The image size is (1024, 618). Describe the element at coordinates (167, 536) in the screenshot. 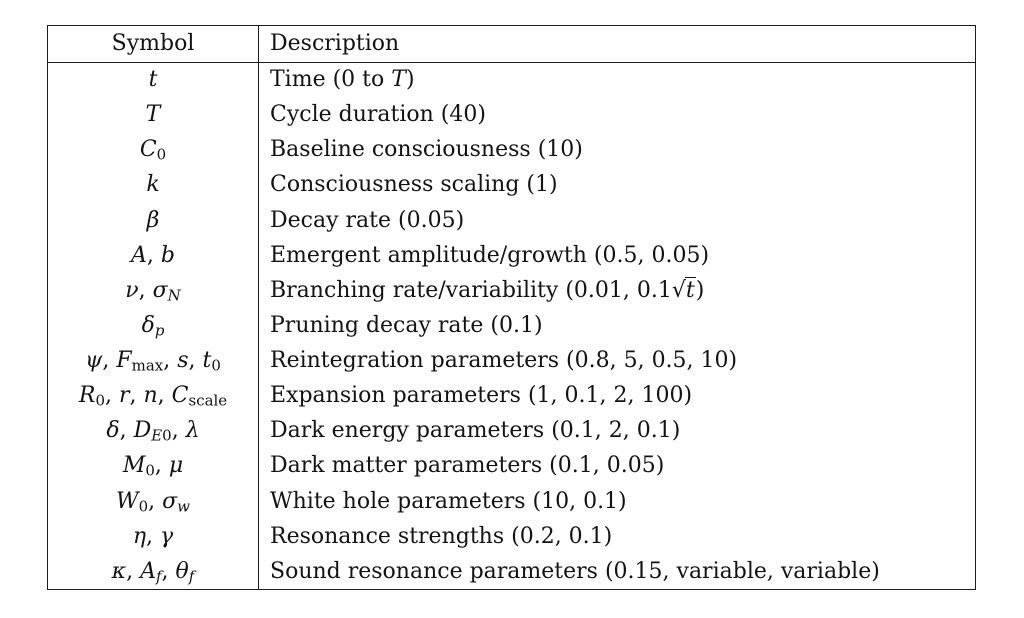

I see `math-variable: γ` at that location.